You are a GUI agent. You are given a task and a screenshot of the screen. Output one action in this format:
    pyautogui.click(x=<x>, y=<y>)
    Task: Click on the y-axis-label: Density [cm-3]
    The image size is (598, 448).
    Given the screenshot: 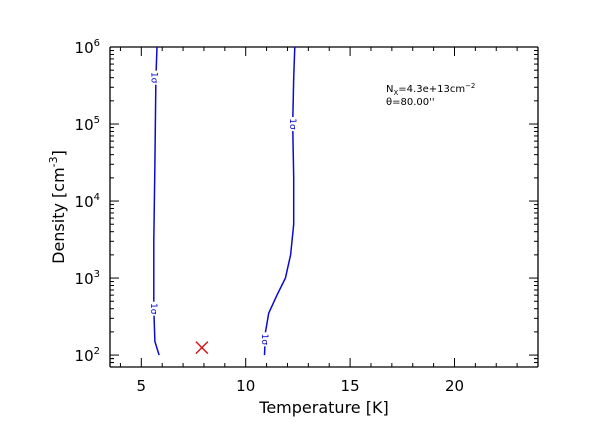 What is the action you would take?
    pyautogui.click(x=57, y=207)
    